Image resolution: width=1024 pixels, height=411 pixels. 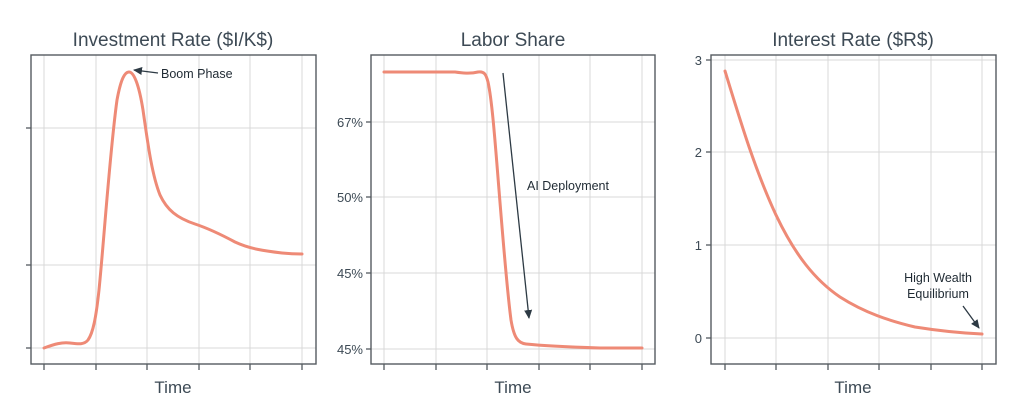 What do you see at coordinates (350, 122) in the screenshot?
I see `svg-text: 67%` at bounding box center [350, 122].